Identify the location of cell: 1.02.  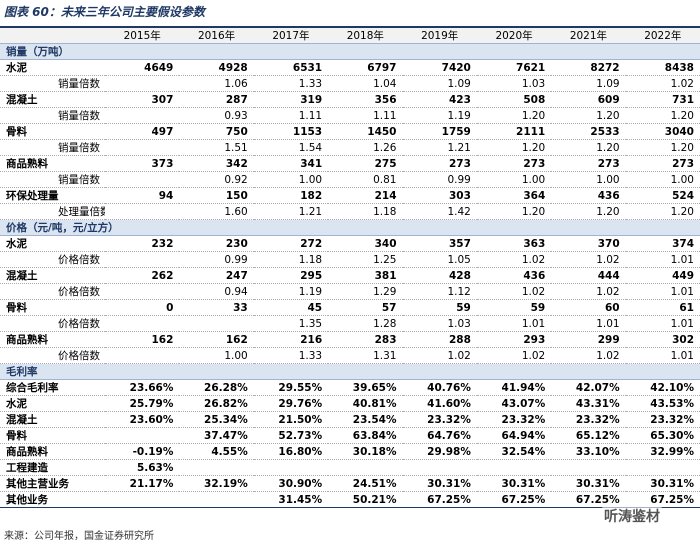
(514, 355).